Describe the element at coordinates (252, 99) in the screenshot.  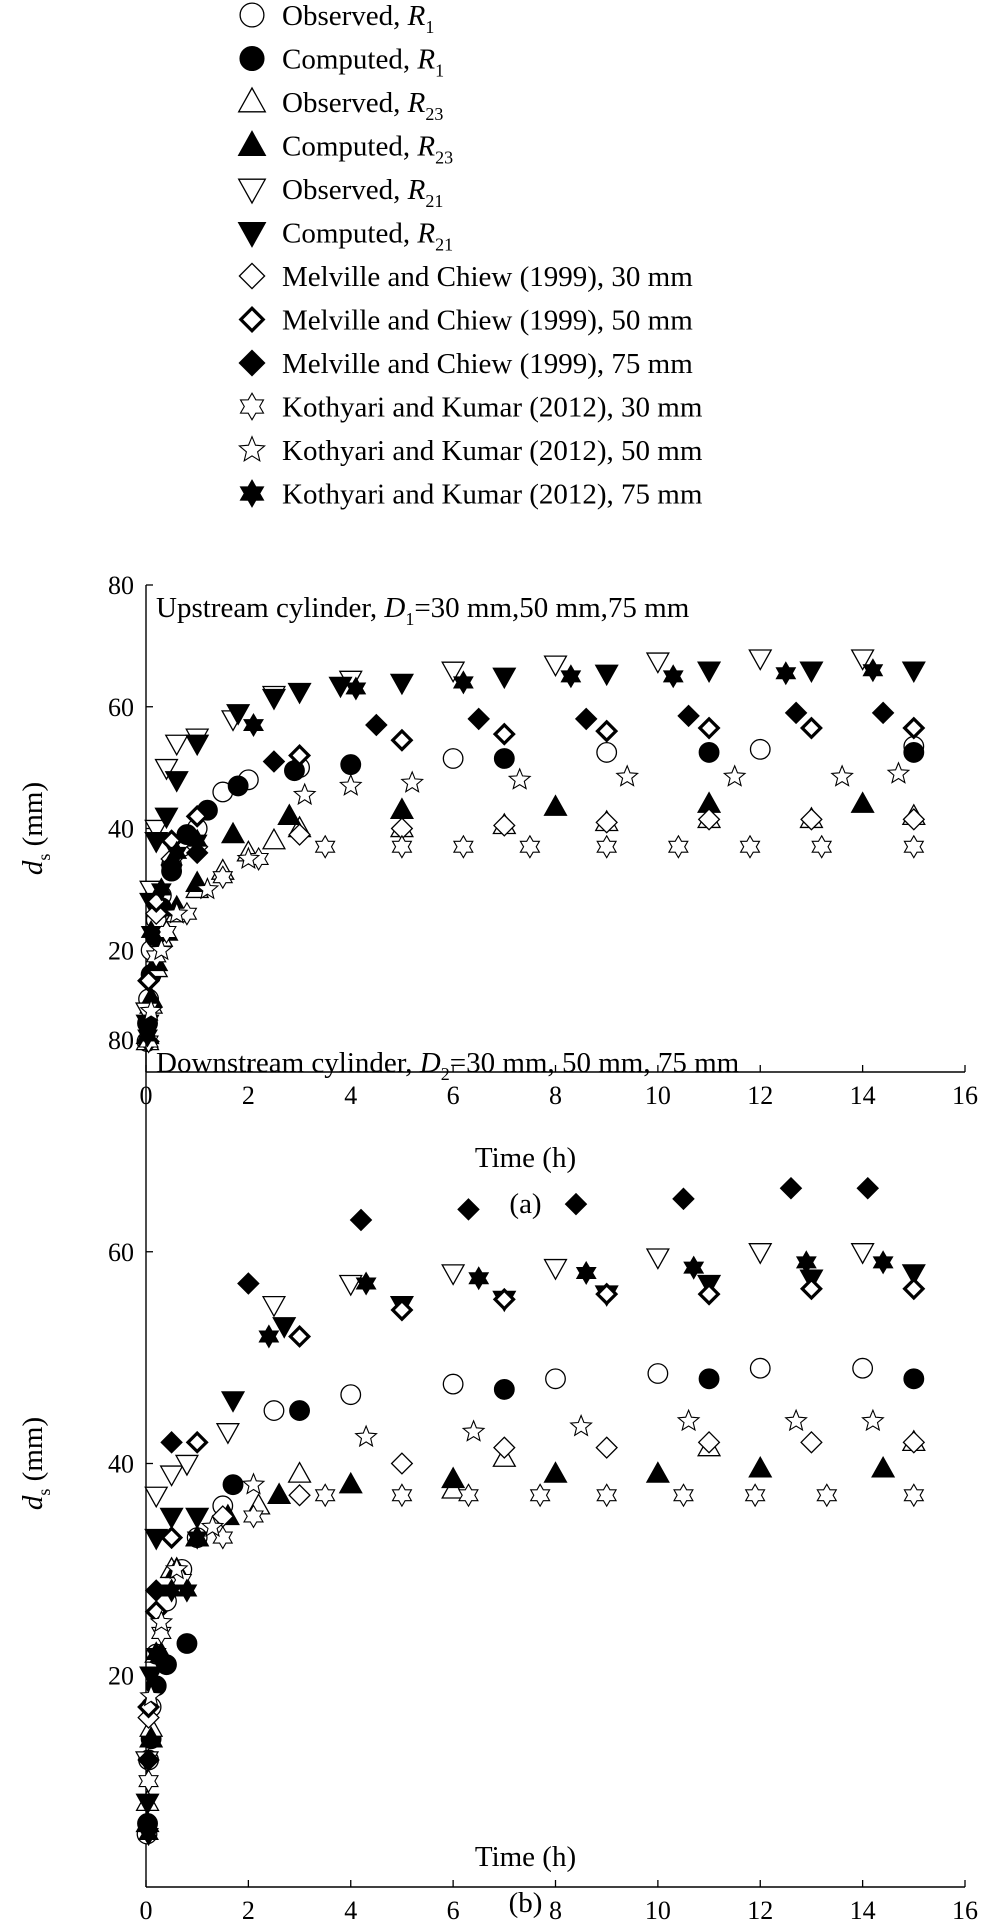
I see `legend-marker-obs_r23` at that location.